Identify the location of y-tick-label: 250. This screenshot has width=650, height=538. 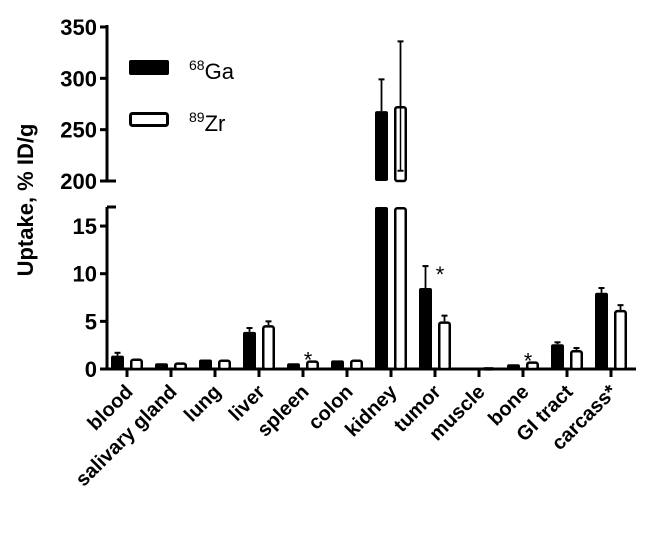
(78, 130).